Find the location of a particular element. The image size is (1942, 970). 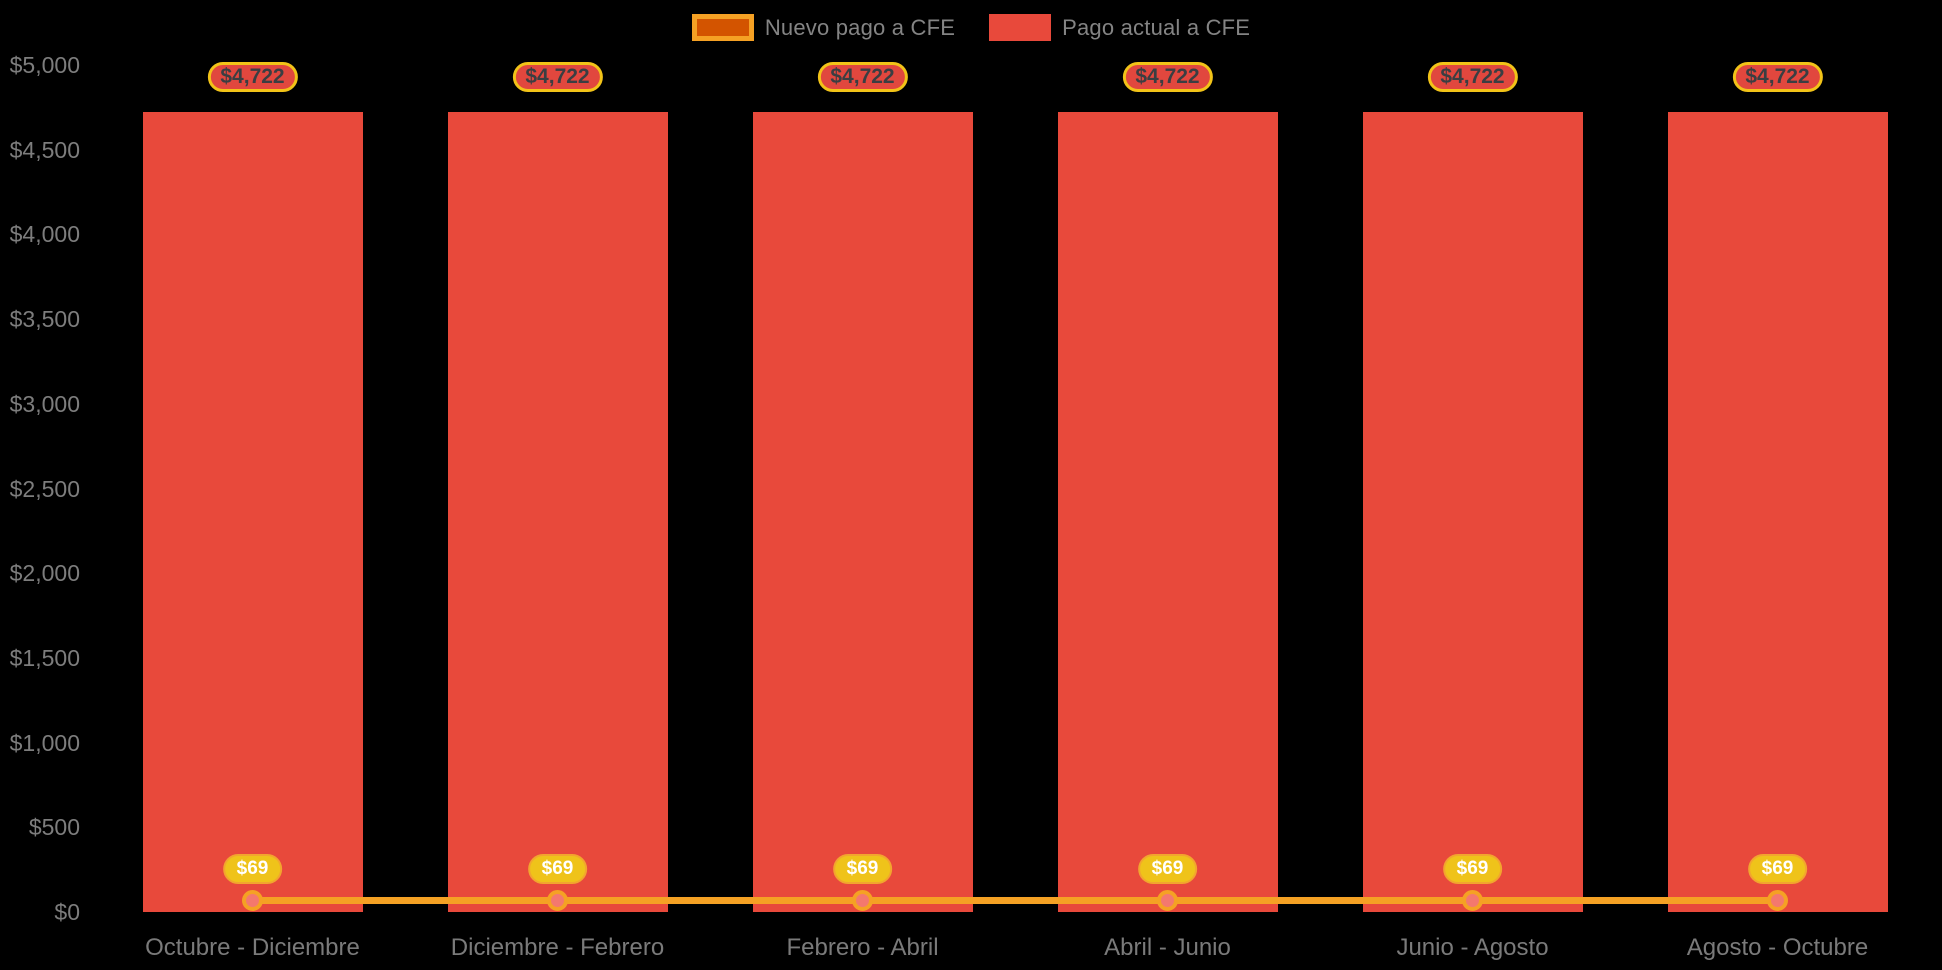

y-axis-tick-label: $3,500 is located at coordinates (44, 319).